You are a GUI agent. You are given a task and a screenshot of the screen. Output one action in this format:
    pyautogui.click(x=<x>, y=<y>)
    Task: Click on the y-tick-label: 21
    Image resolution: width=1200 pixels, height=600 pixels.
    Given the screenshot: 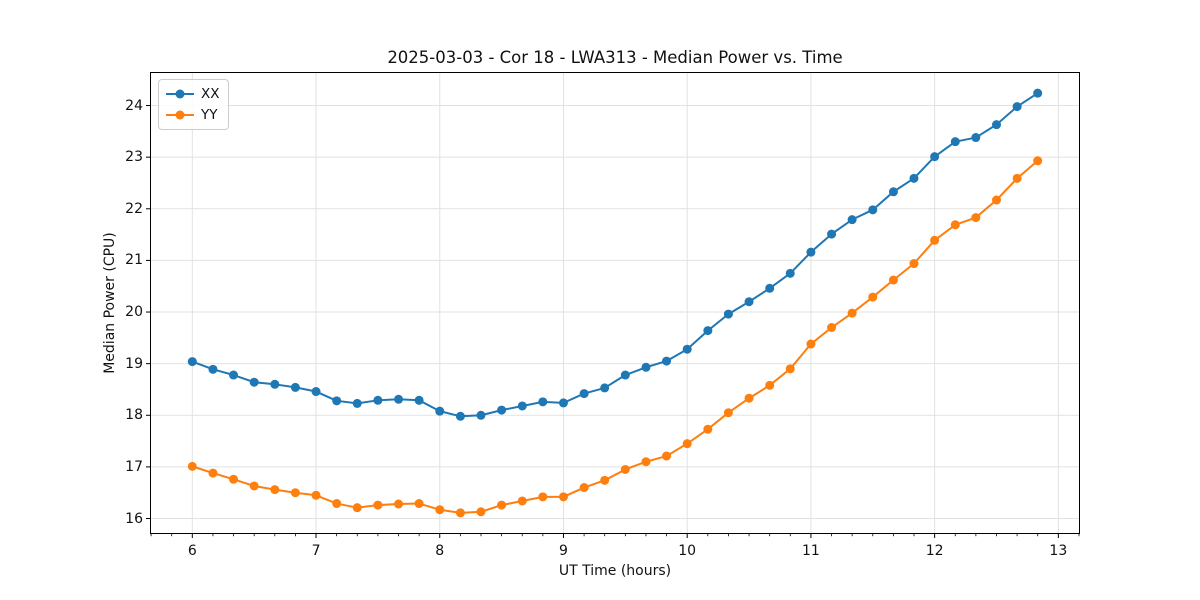 What is the action you would take?
    pyautogui.click(x=134, y=260)
    